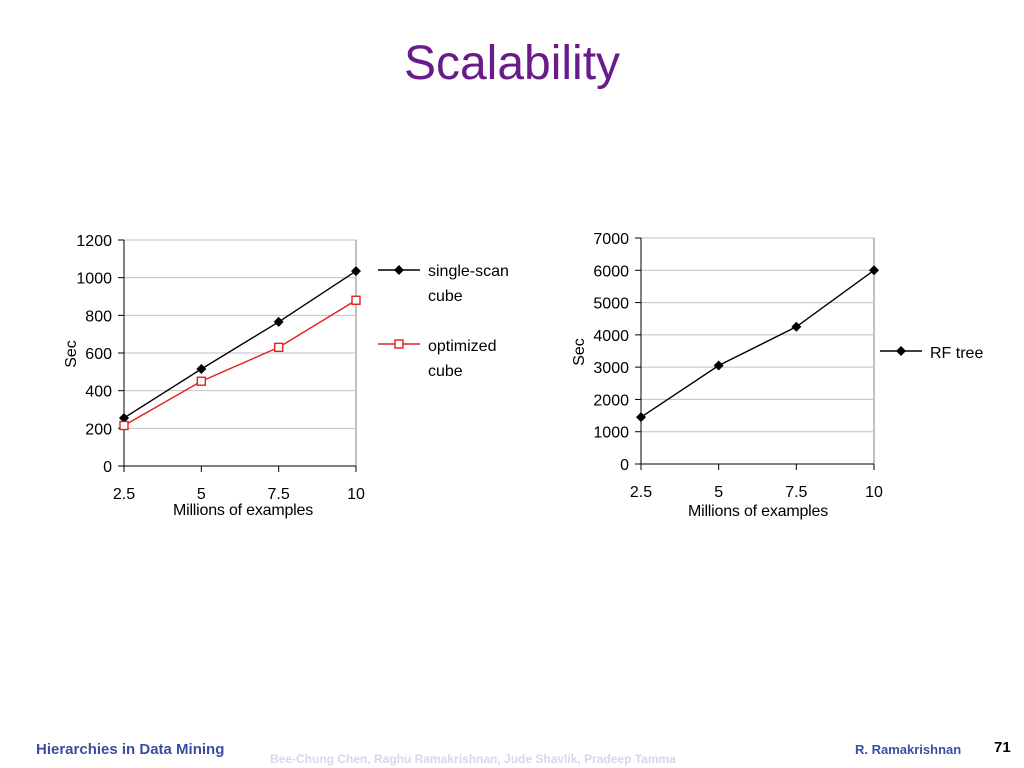 The height and width of the screenshot is (768, 1024). Describe the element at coordinates (94, 241) in the screenshot. I see `y-tick-label: 1200` at that location.